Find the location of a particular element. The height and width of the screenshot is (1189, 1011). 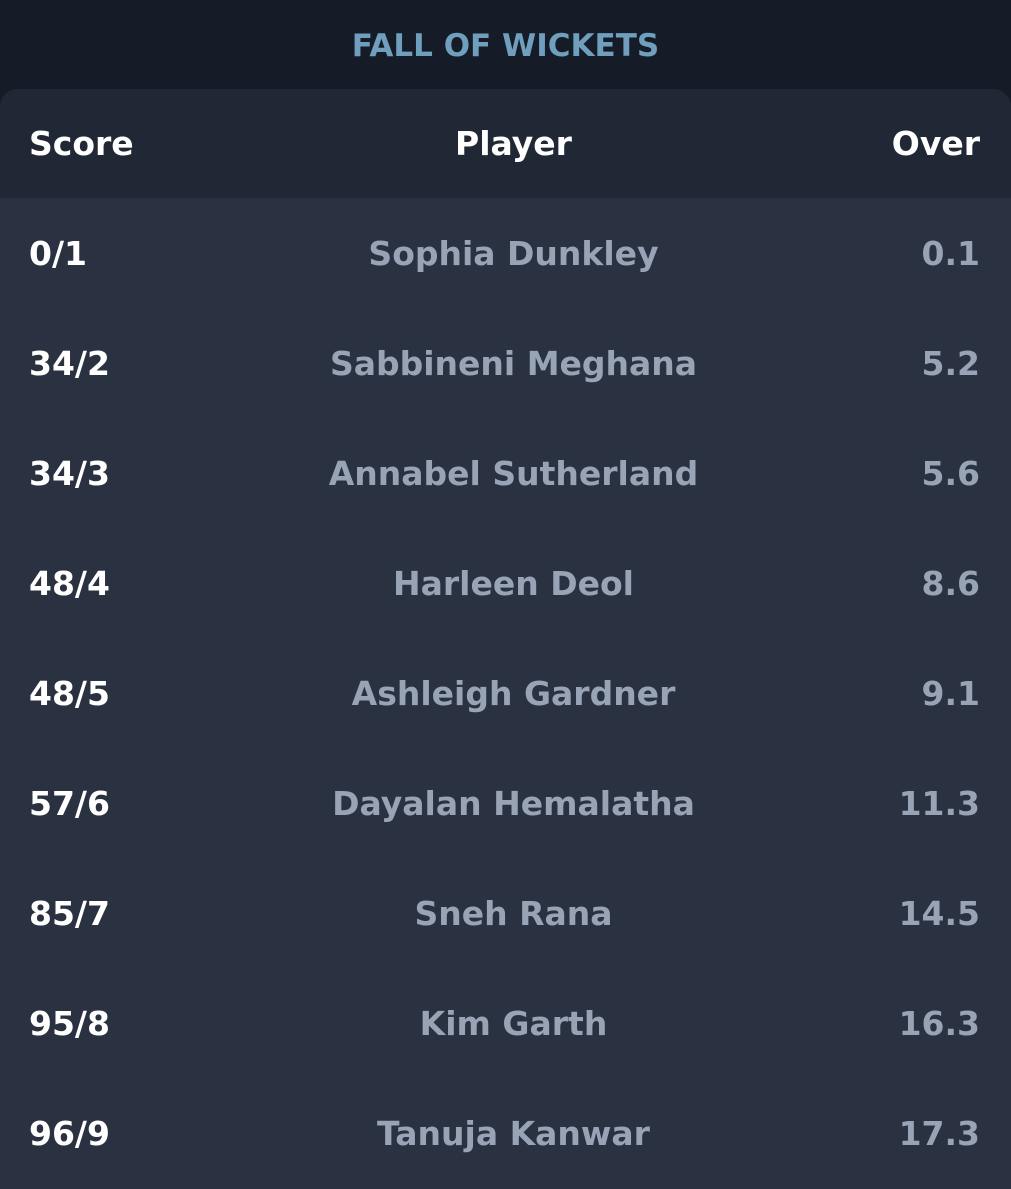

table-header: Score Player Over is located at coordinates (505, 143).